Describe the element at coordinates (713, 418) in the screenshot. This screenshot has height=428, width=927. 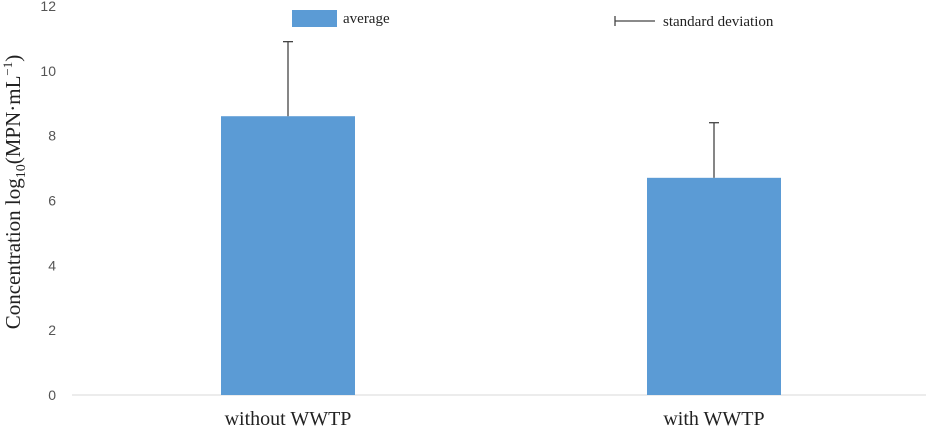
I see `category-label: with WWTP` at that location.